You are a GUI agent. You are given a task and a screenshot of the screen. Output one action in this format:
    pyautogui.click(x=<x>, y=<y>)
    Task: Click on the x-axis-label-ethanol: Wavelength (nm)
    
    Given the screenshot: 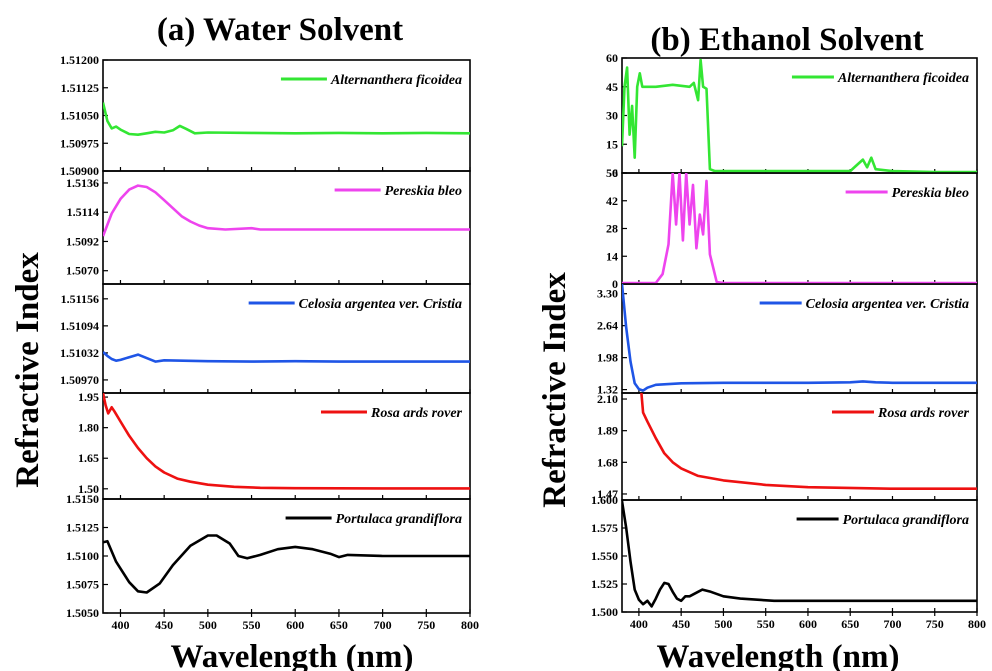 What is the action you would take?
    pyautogui.click(x=778, y=655)
    